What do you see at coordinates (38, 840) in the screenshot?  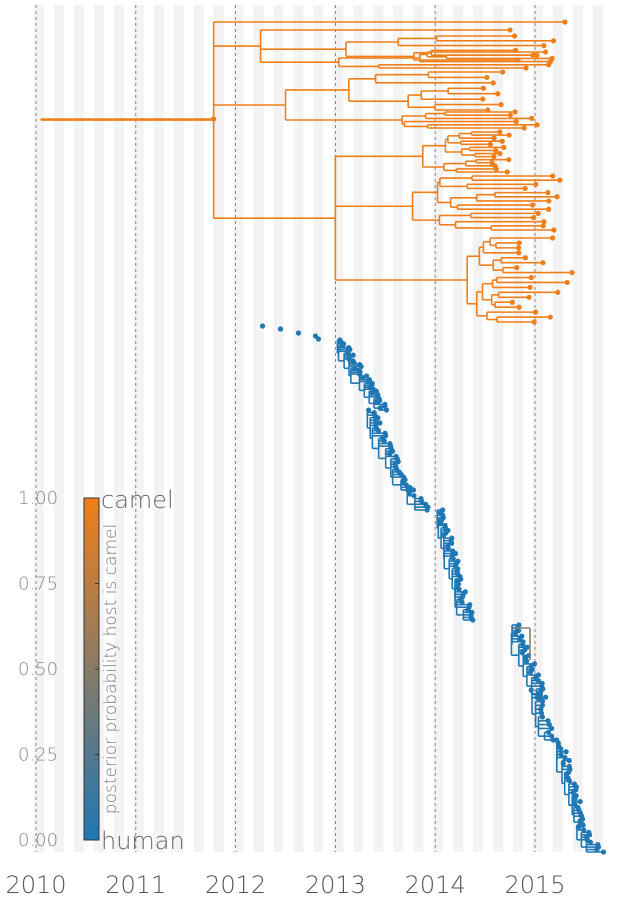 I see `colorbar-tick-label: 0.00` at bounding box center [38, 840].